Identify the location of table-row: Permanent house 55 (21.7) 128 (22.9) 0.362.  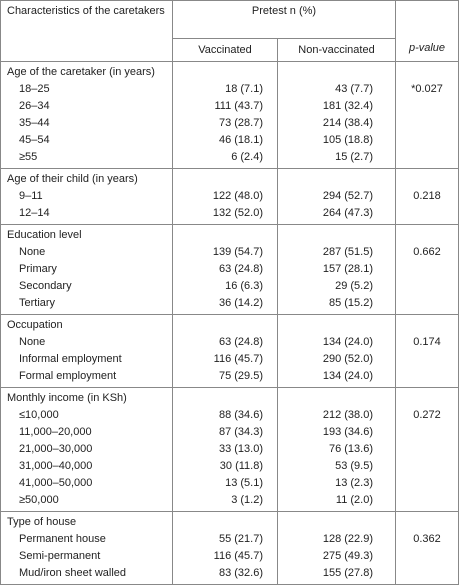
(229, 539).